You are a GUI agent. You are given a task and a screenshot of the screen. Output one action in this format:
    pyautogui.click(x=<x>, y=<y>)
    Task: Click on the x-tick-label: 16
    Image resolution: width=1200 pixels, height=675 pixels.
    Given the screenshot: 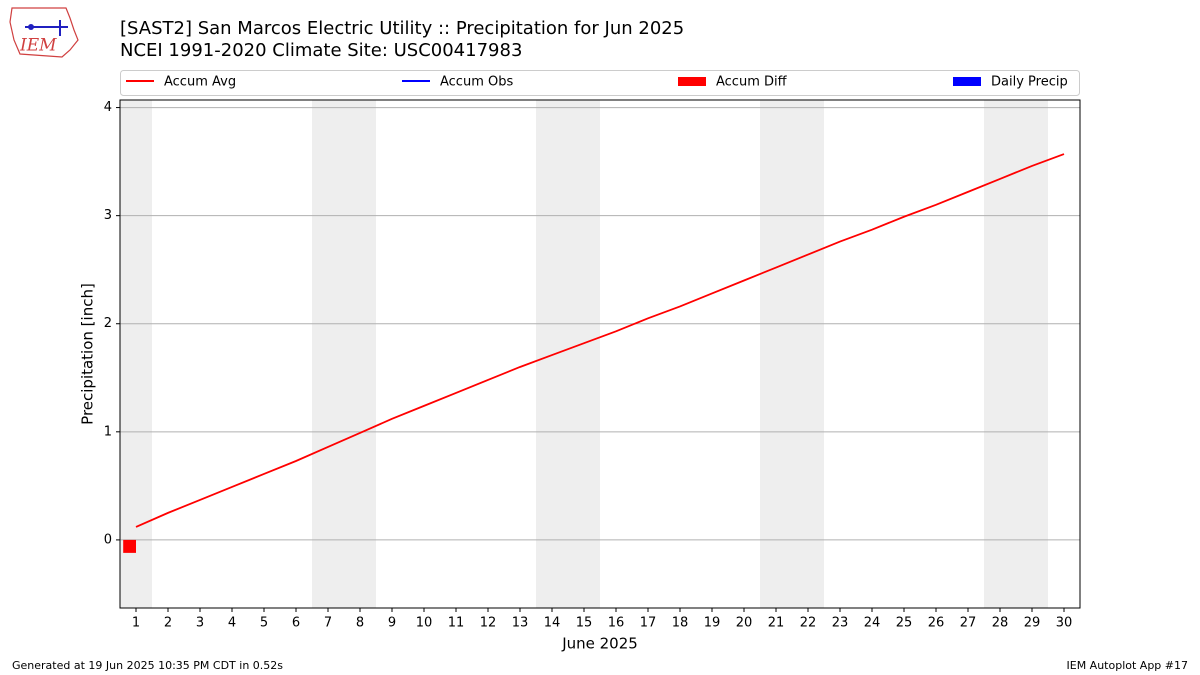 What is the action you would take?
    pyautogui.click(x=616, y=623)
    